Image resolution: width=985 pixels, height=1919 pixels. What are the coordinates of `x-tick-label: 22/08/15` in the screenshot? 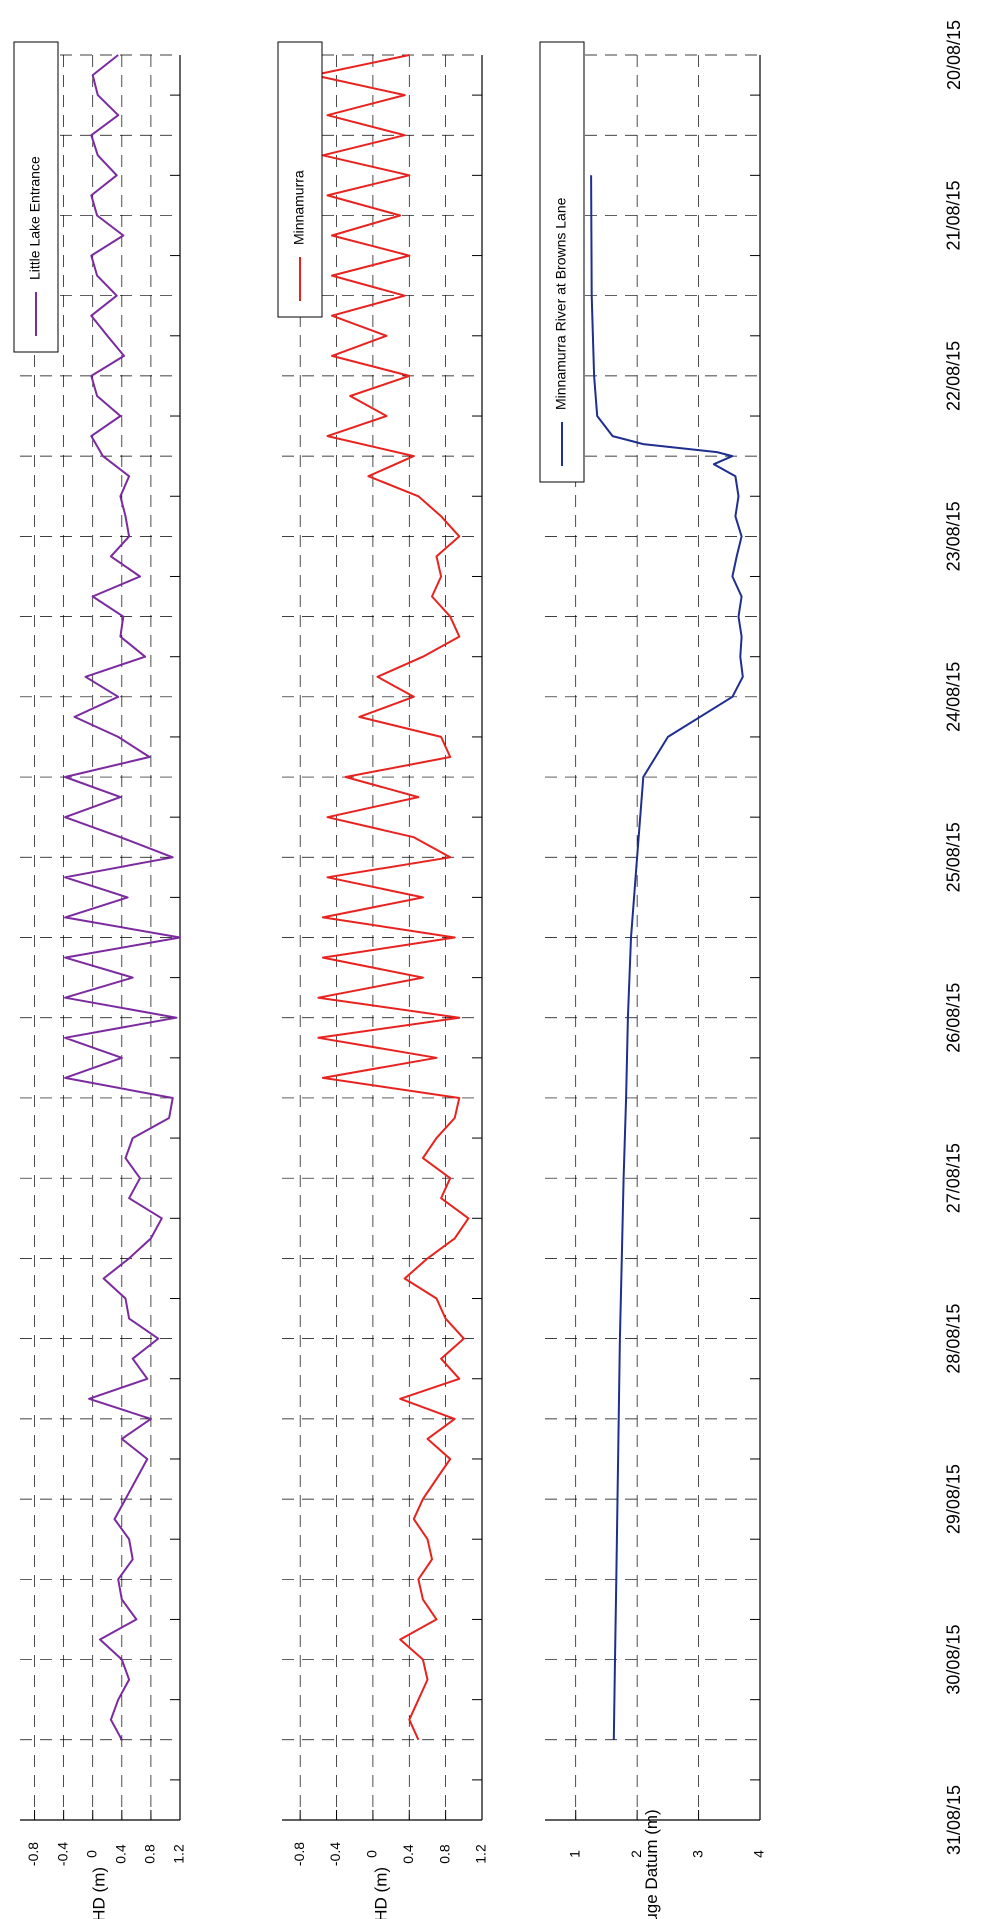 It's located at (954, 376).